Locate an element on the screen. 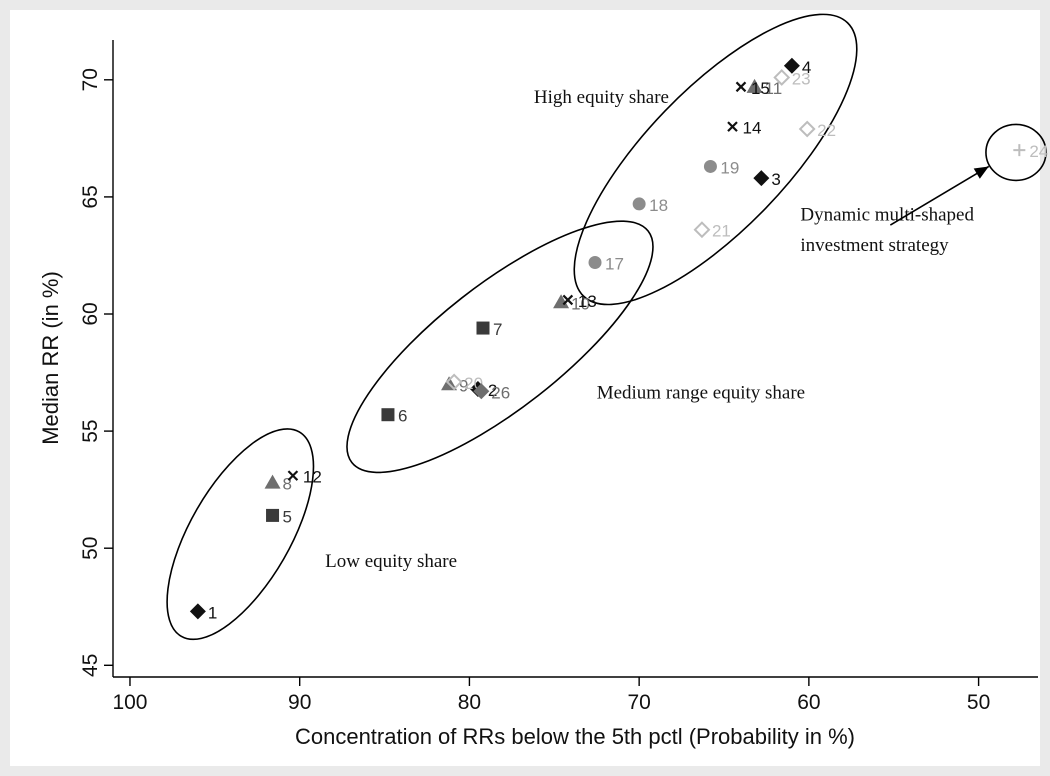 The height and width of the screenshot is (776, 1050). point-15-label: 15 is located at coordinates (760, 88).